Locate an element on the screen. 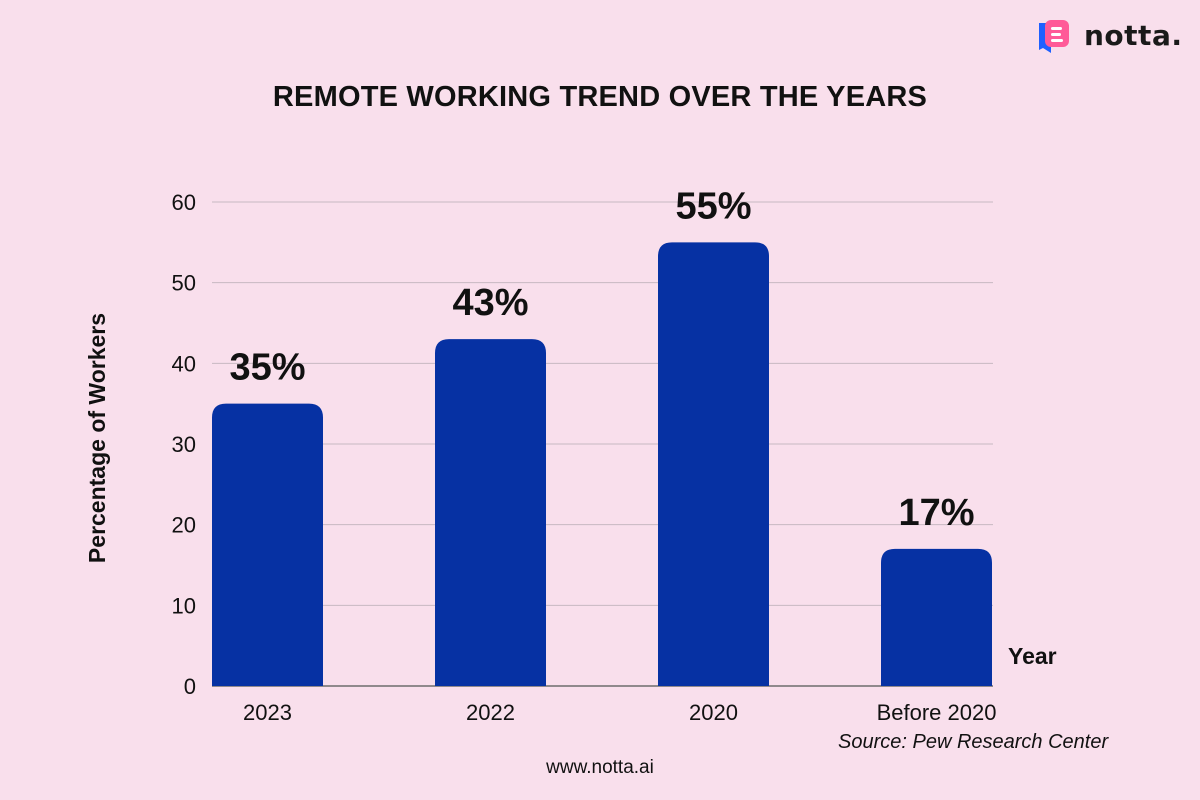  bar-2023 is located at coordinates (267, 544).